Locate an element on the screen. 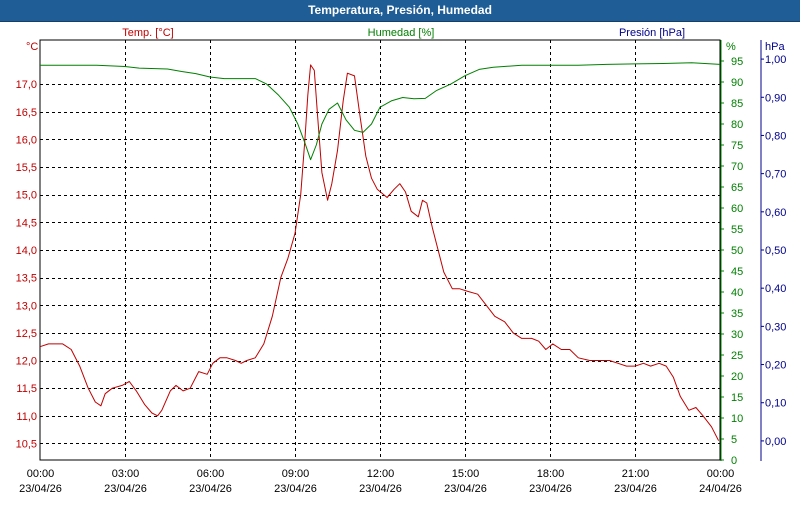  x-tick-time: 15:00 is located at coordinates (466, 474).